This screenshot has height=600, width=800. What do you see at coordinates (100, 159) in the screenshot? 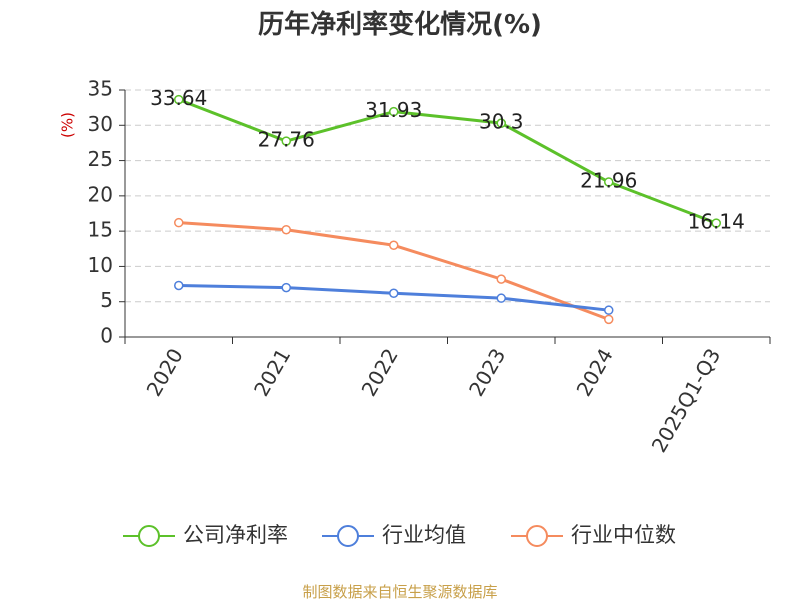
I see `y-tick-label: 25` at bounding box center [100, 159].